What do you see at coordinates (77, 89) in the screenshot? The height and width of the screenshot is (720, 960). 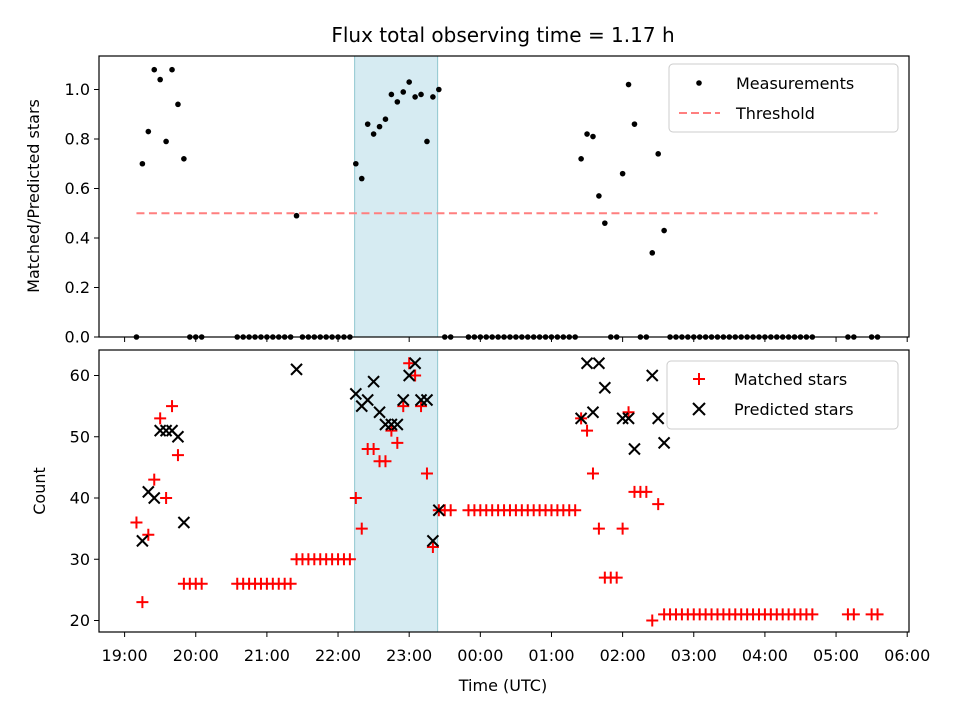 I see `y-tick-label: 1.0` at bounding box center [77, 89].